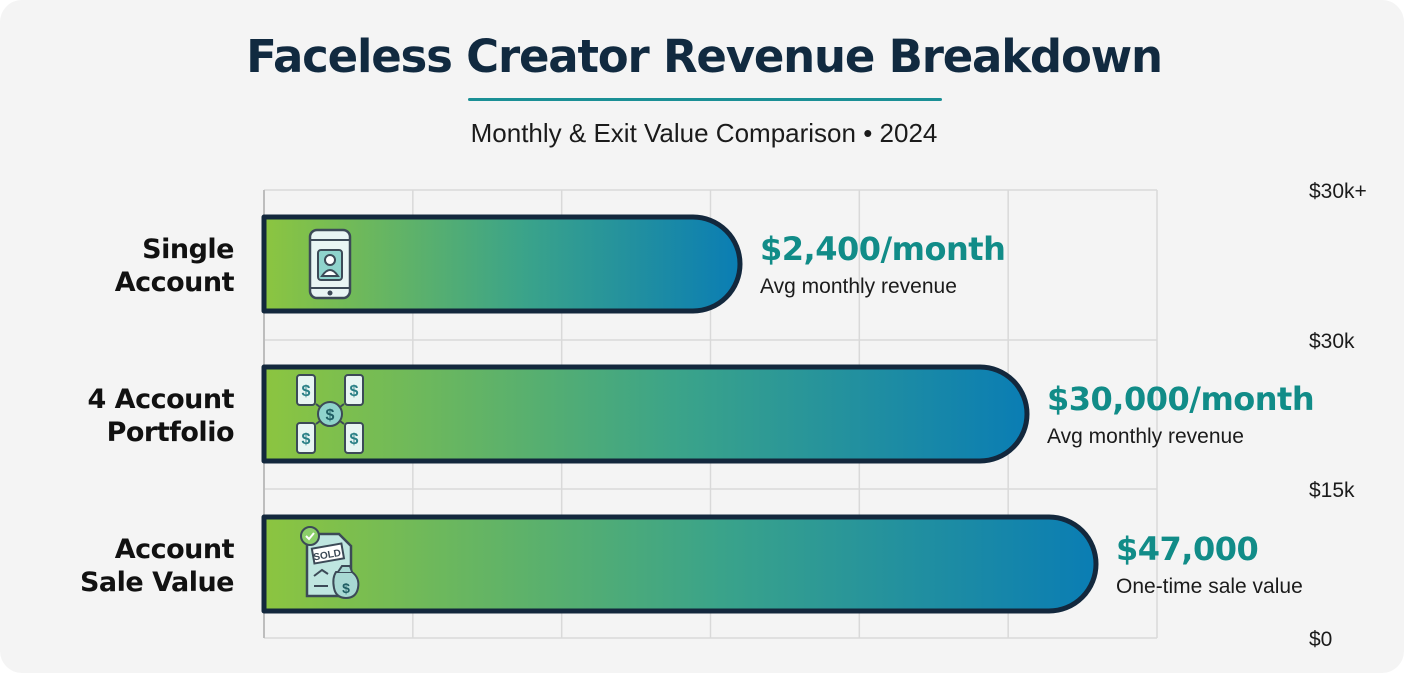 The image size is (1408, 675). Describe the element at coordinates (704, 56) in the screenshot. I see `chart-title: Faceless Creator Revenue Breakdown` at that location.